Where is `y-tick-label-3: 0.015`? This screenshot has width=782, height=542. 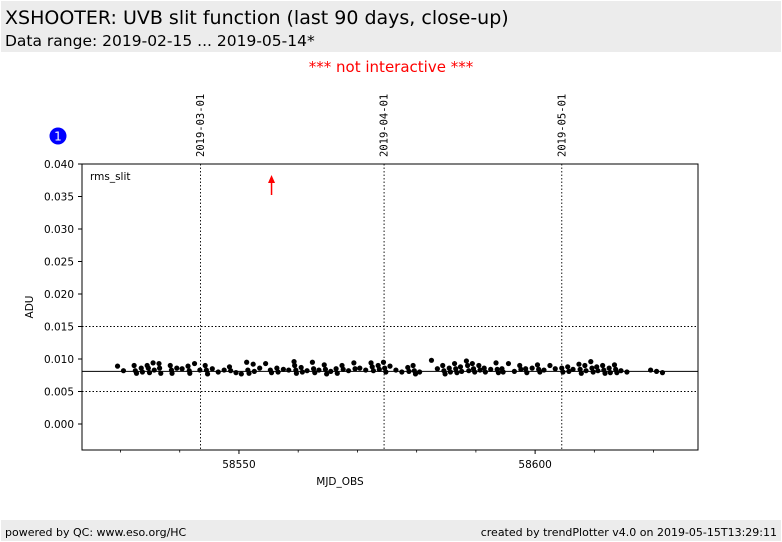 y-tick-label-3: 0.015 is located at coordinates (59, 328).